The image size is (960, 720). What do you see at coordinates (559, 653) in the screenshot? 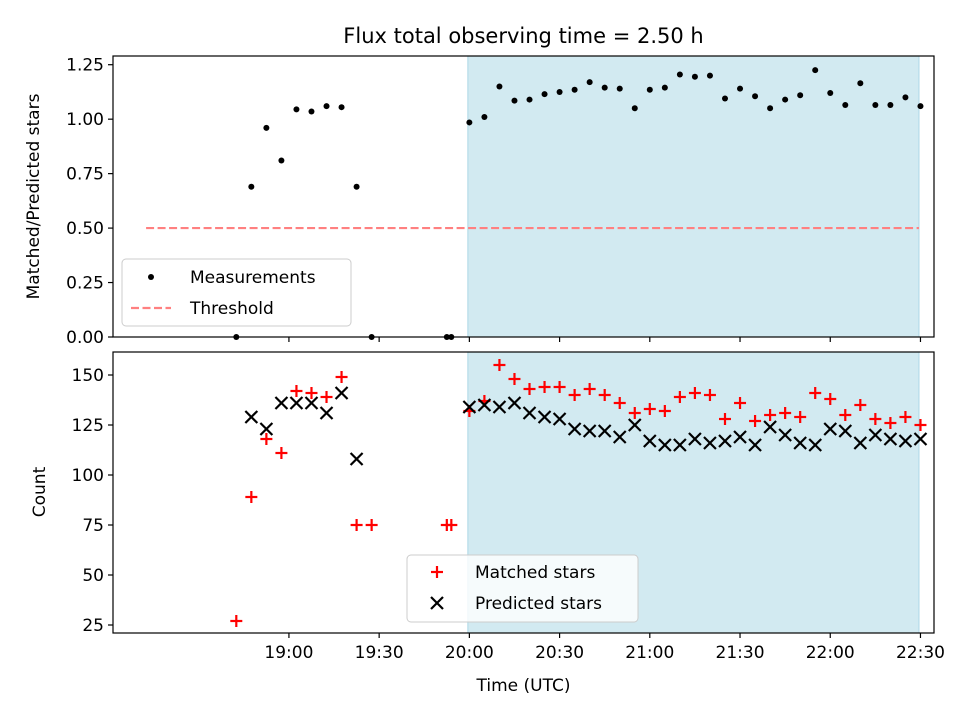
I see `x-tick-label-3: 20:30` at bounding box center [559, 653].